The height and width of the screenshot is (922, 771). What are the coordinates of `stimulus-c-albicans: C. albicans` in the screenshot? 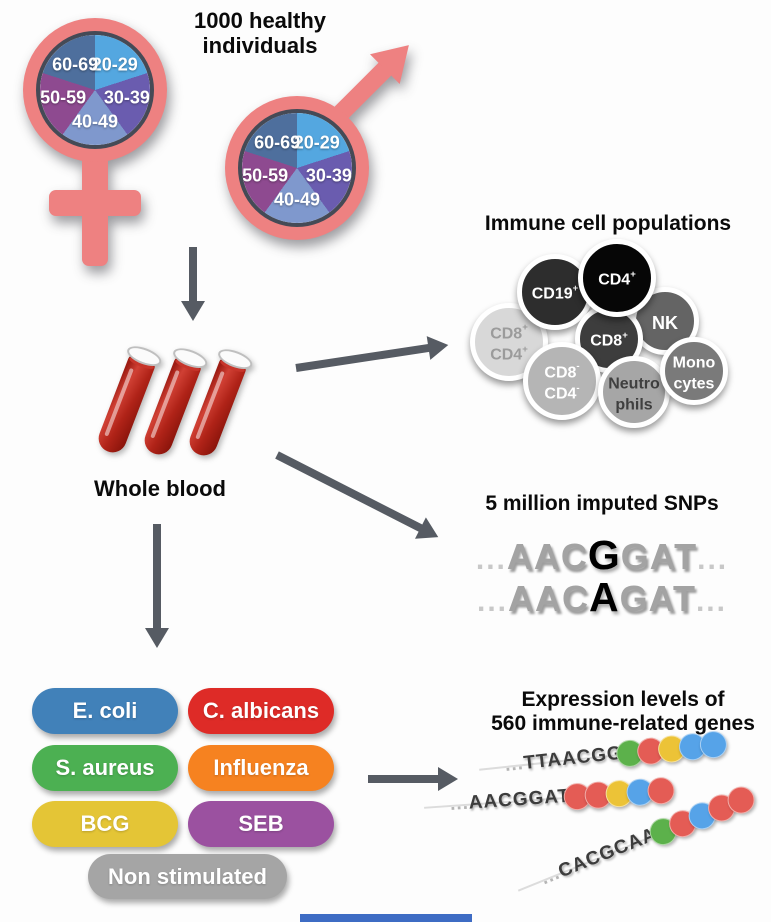 It's located at (261, 711).